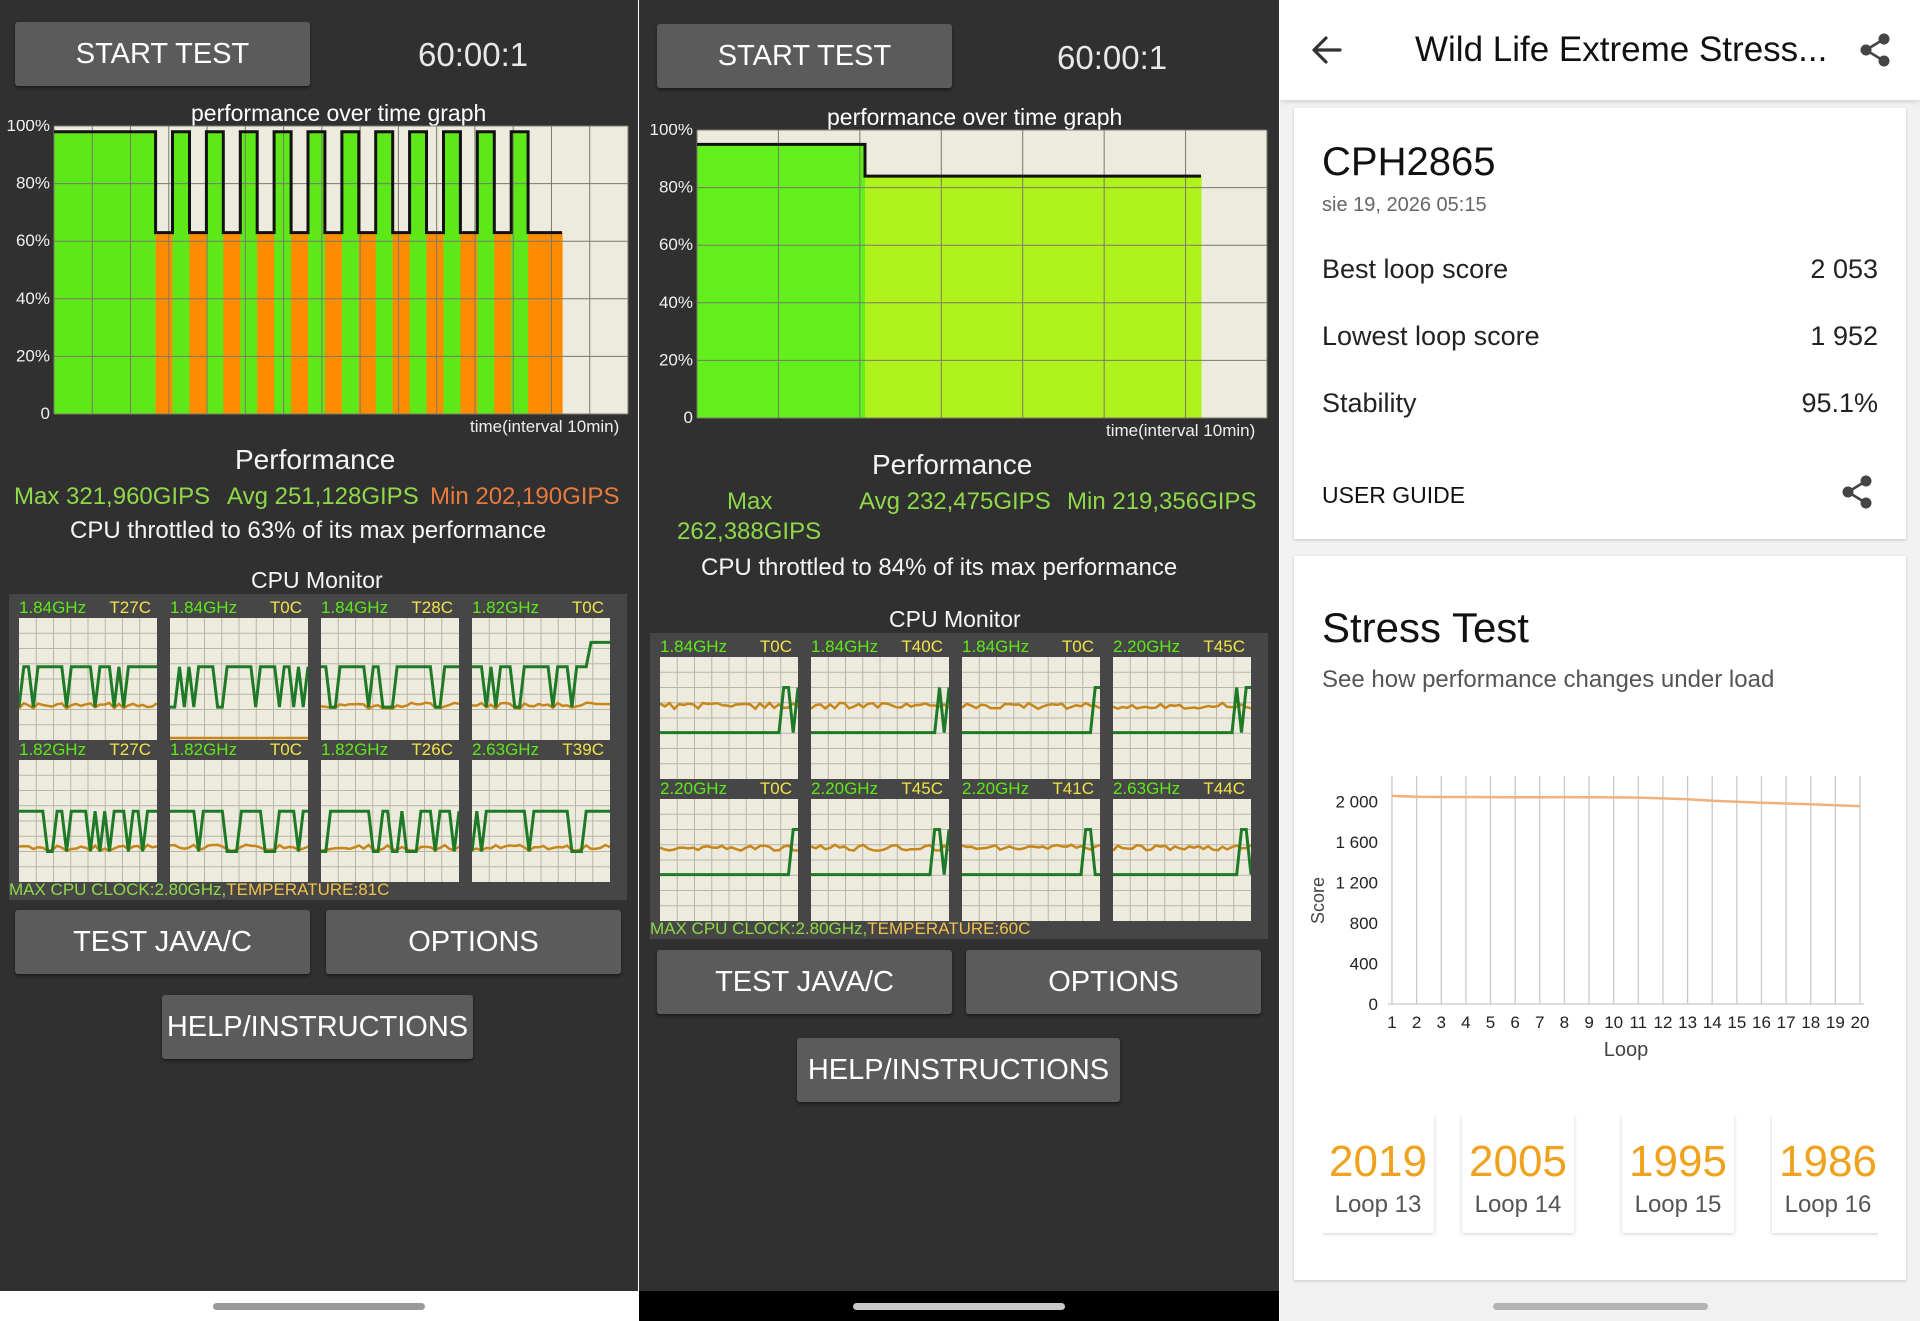 This screenshot has height=1321, width=1920. Describe the element at coordinates (1415, 269) in the screenshot. I see `best-loop-label: Best loop score` at that location.